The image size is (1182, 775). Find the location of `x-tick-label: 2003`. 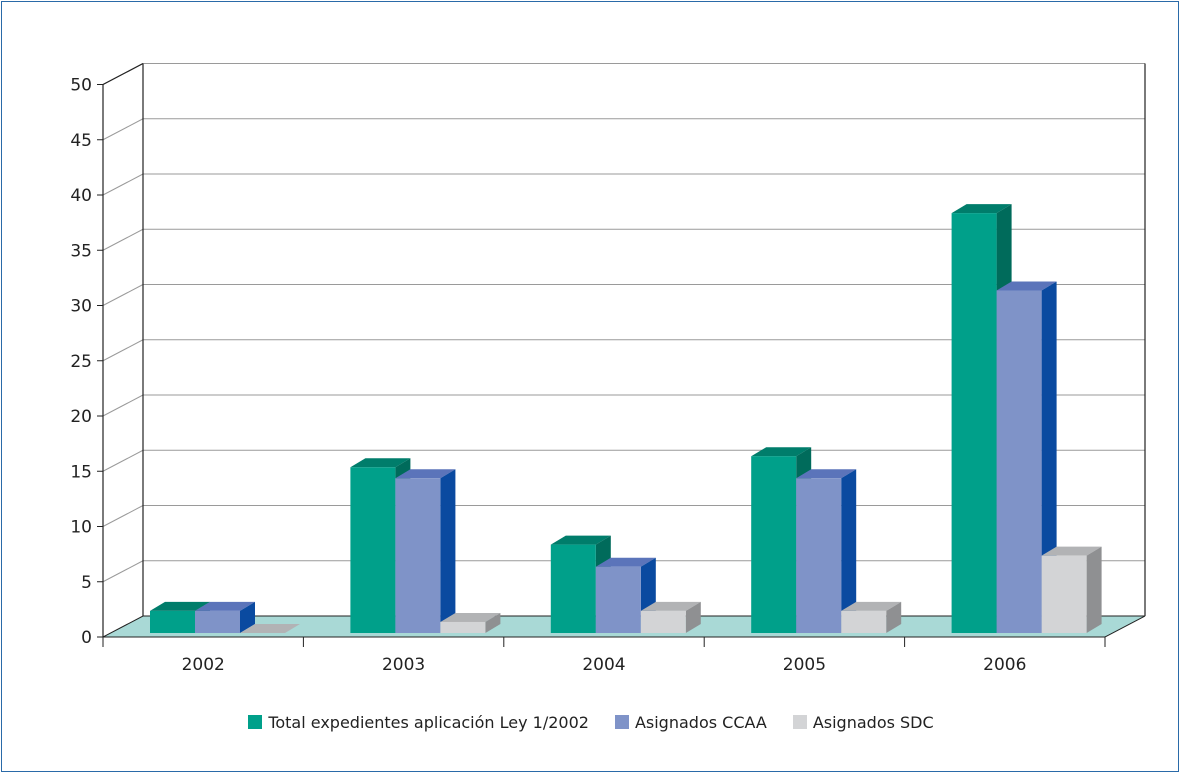

x-tick-label: 2003 is located at coordinates (403, 665).